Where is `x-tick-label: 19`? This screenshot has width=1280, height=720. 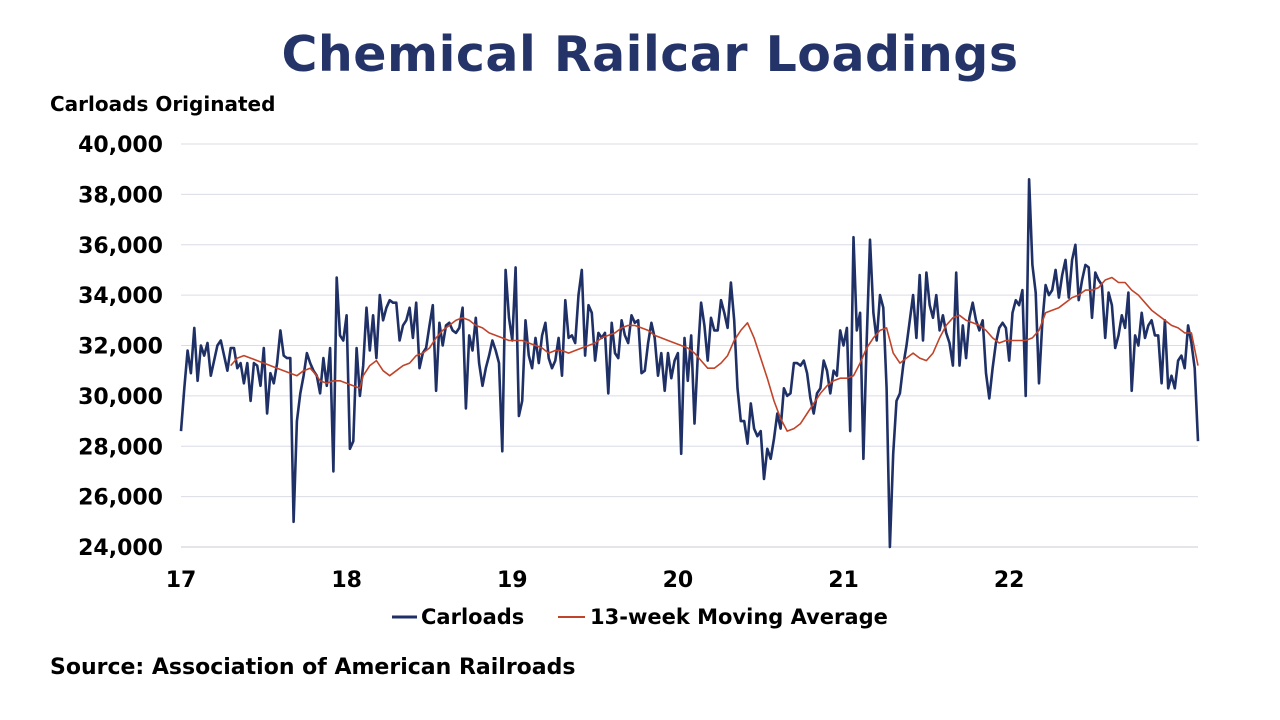
x-tick-label: 19 is located at coordinates (512, 580).